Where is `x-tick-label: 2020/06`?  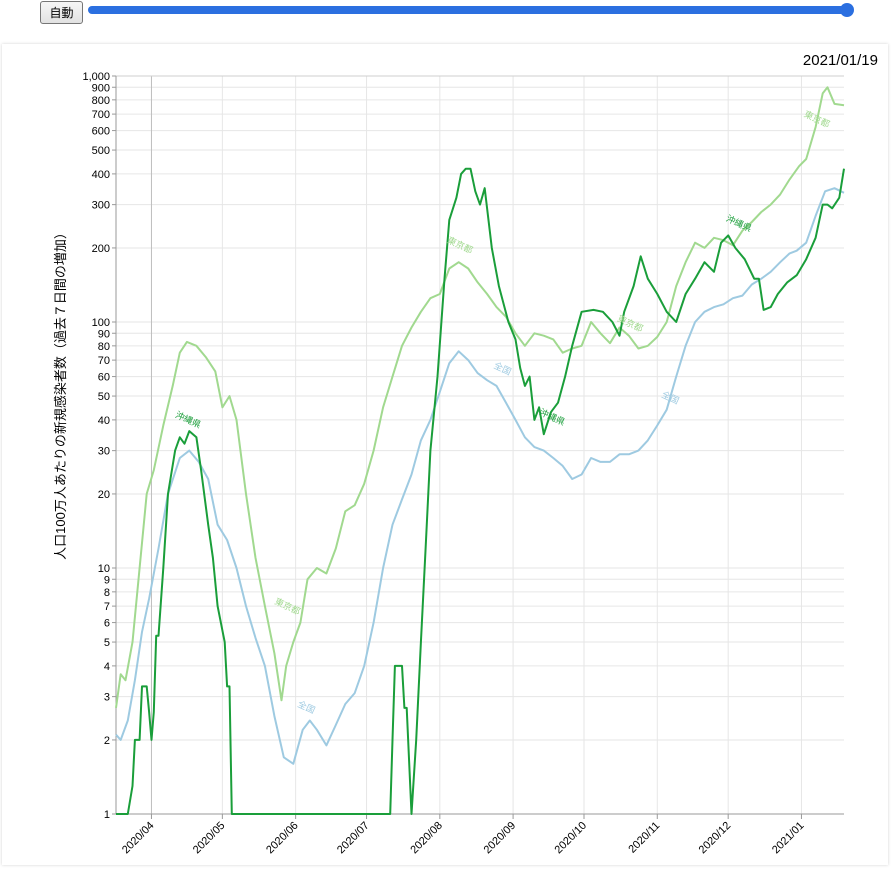 x-tick-label: 2020/06 is located at coordinates (282, 838).